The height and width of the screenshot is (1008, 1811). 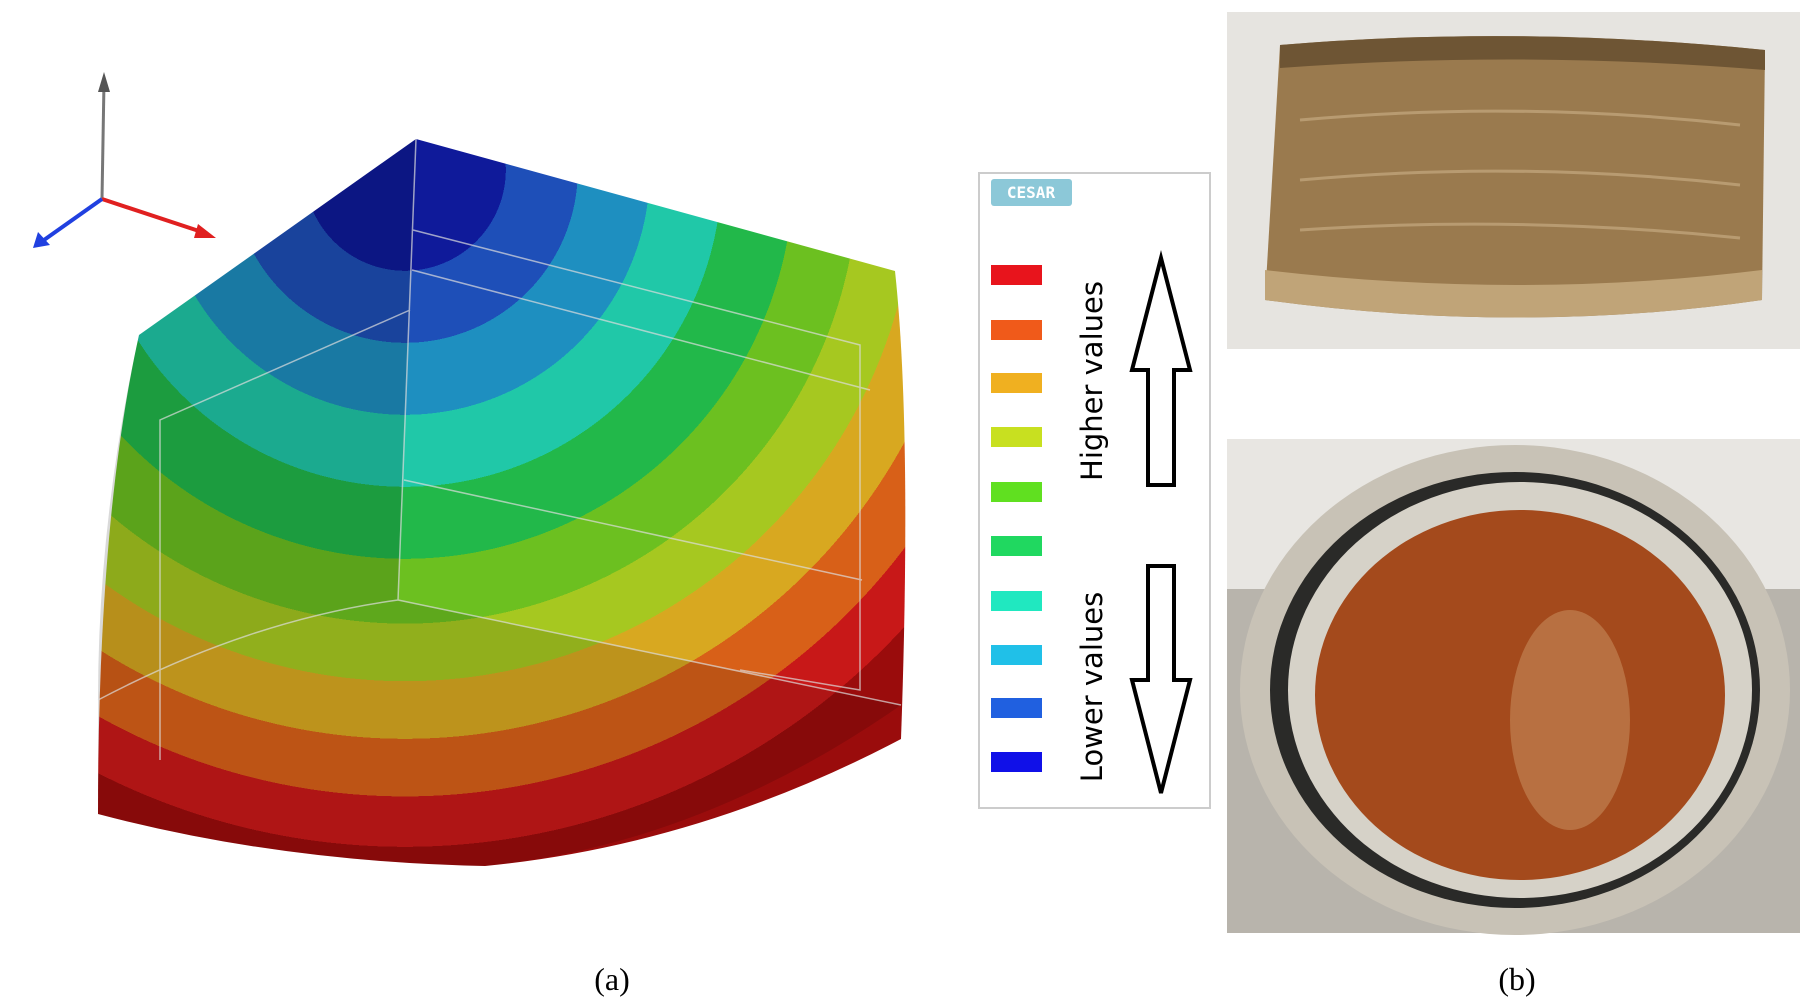 I want to click on lower-values-label: Lower values, so click(x=1092, y=687).